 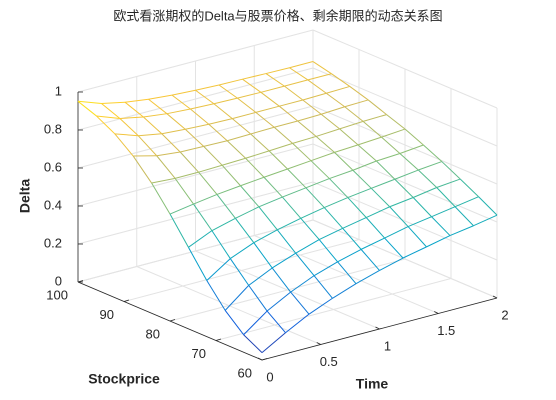 I want to click on grid-line, so click(x=241, y=270).